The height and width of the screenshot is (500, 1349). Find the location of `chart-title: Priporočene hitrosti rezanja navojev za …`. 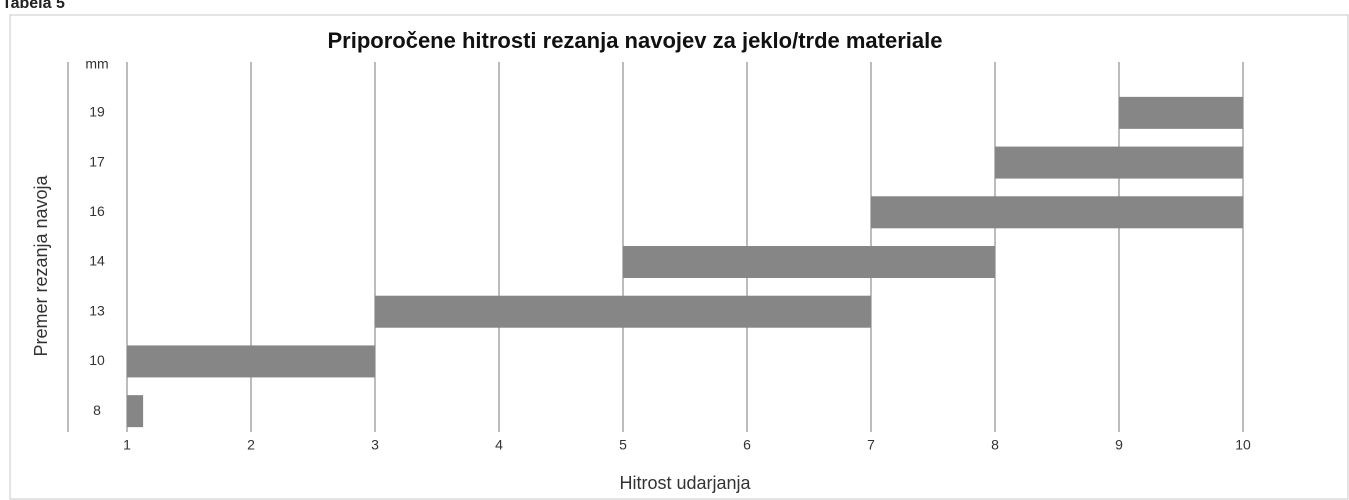

chart-title: Priporočene hitrosti rezanja navojev za … is located at coordinates (634, 40).